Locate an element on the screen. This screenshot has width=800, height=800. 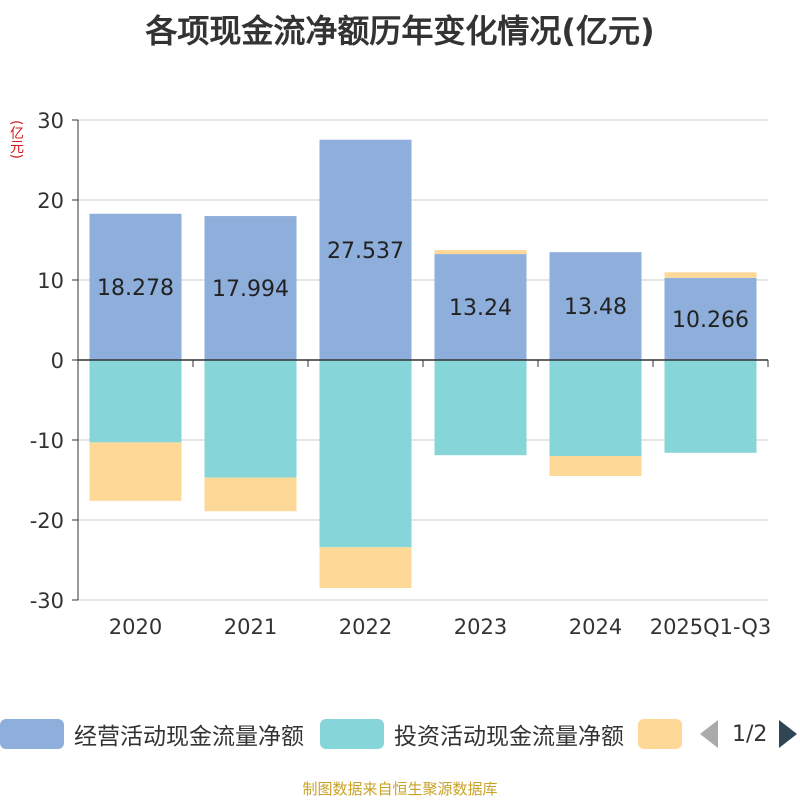
legend-swatch-investing is located at coordinates (352, 734).